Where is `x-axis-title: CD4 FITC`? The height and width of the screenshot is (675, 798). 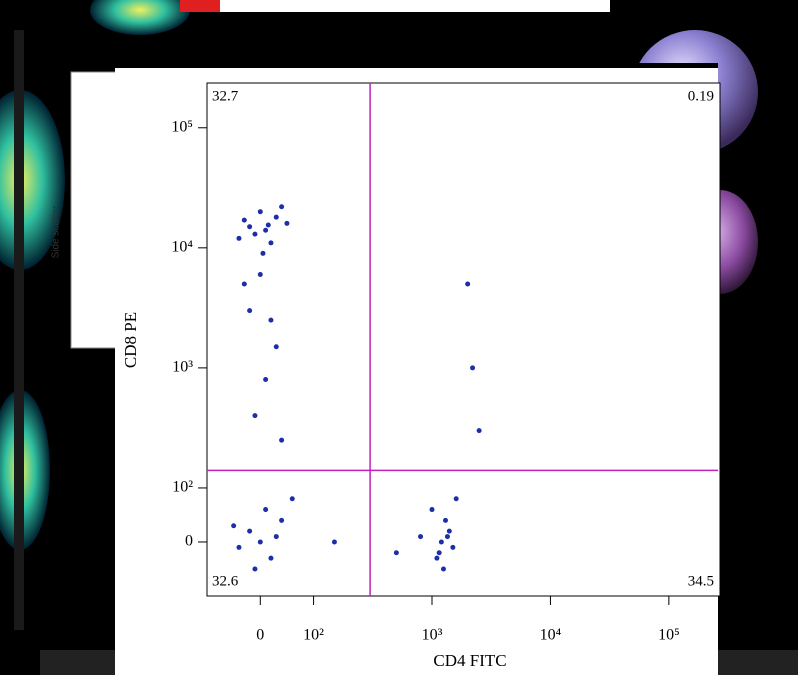 x-axis-title: CD4 FITC is located at coordinates (469, 660).